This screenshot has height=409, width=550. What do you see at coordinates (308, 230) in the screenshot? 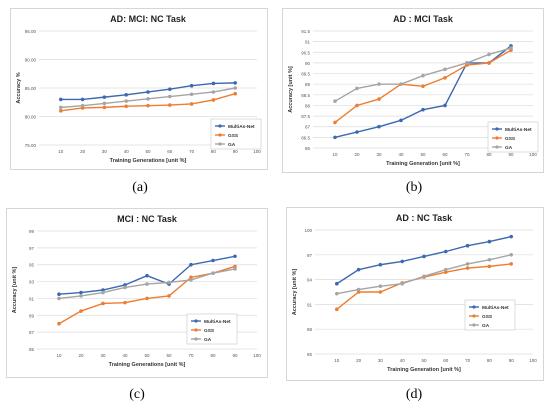
I see `y-tick-label: 100` at bounding box center [308, 230].